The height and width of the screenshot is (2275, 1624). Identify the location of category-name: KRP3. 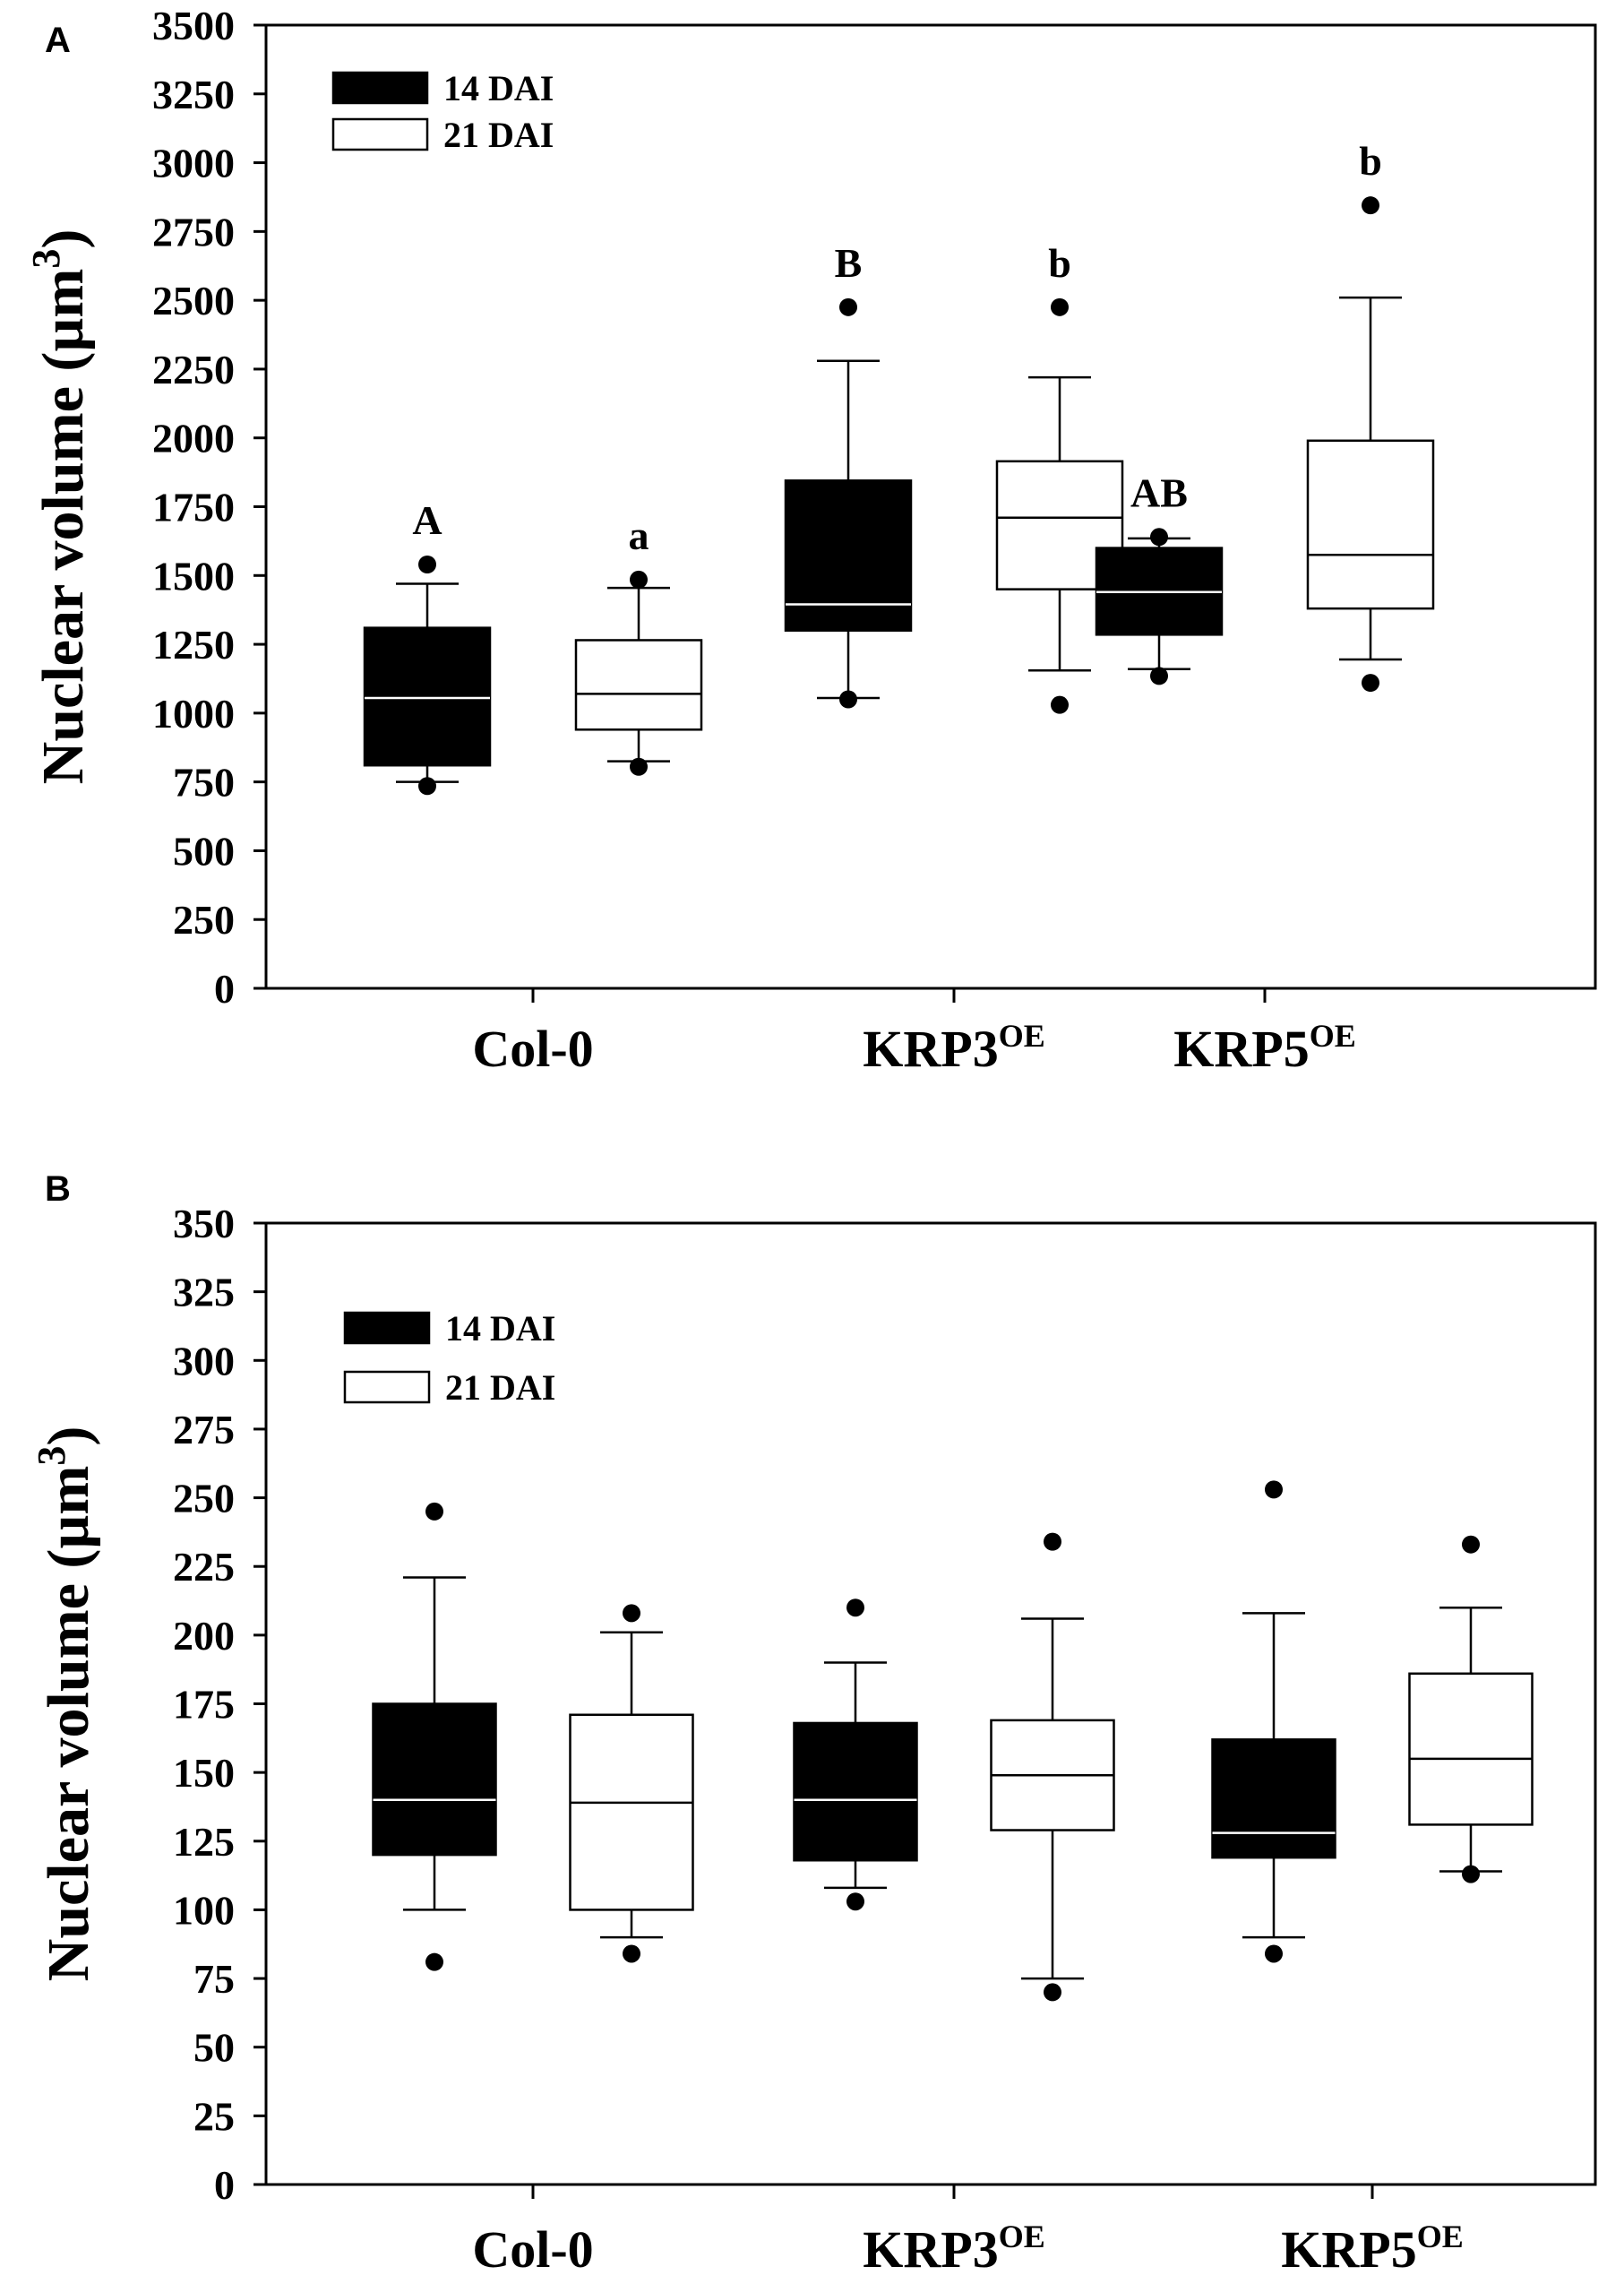
(930, 2247).